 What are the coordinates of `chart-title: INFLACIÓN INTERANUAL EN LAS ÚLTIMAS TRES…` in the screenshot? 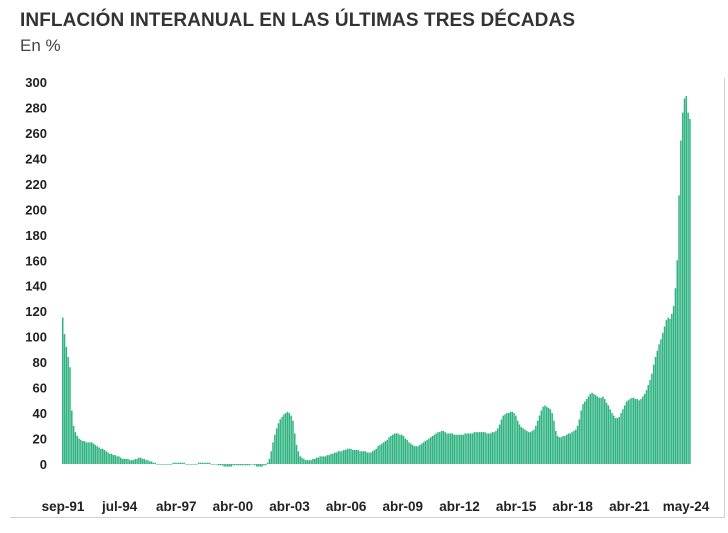 It's located at (298, 20).